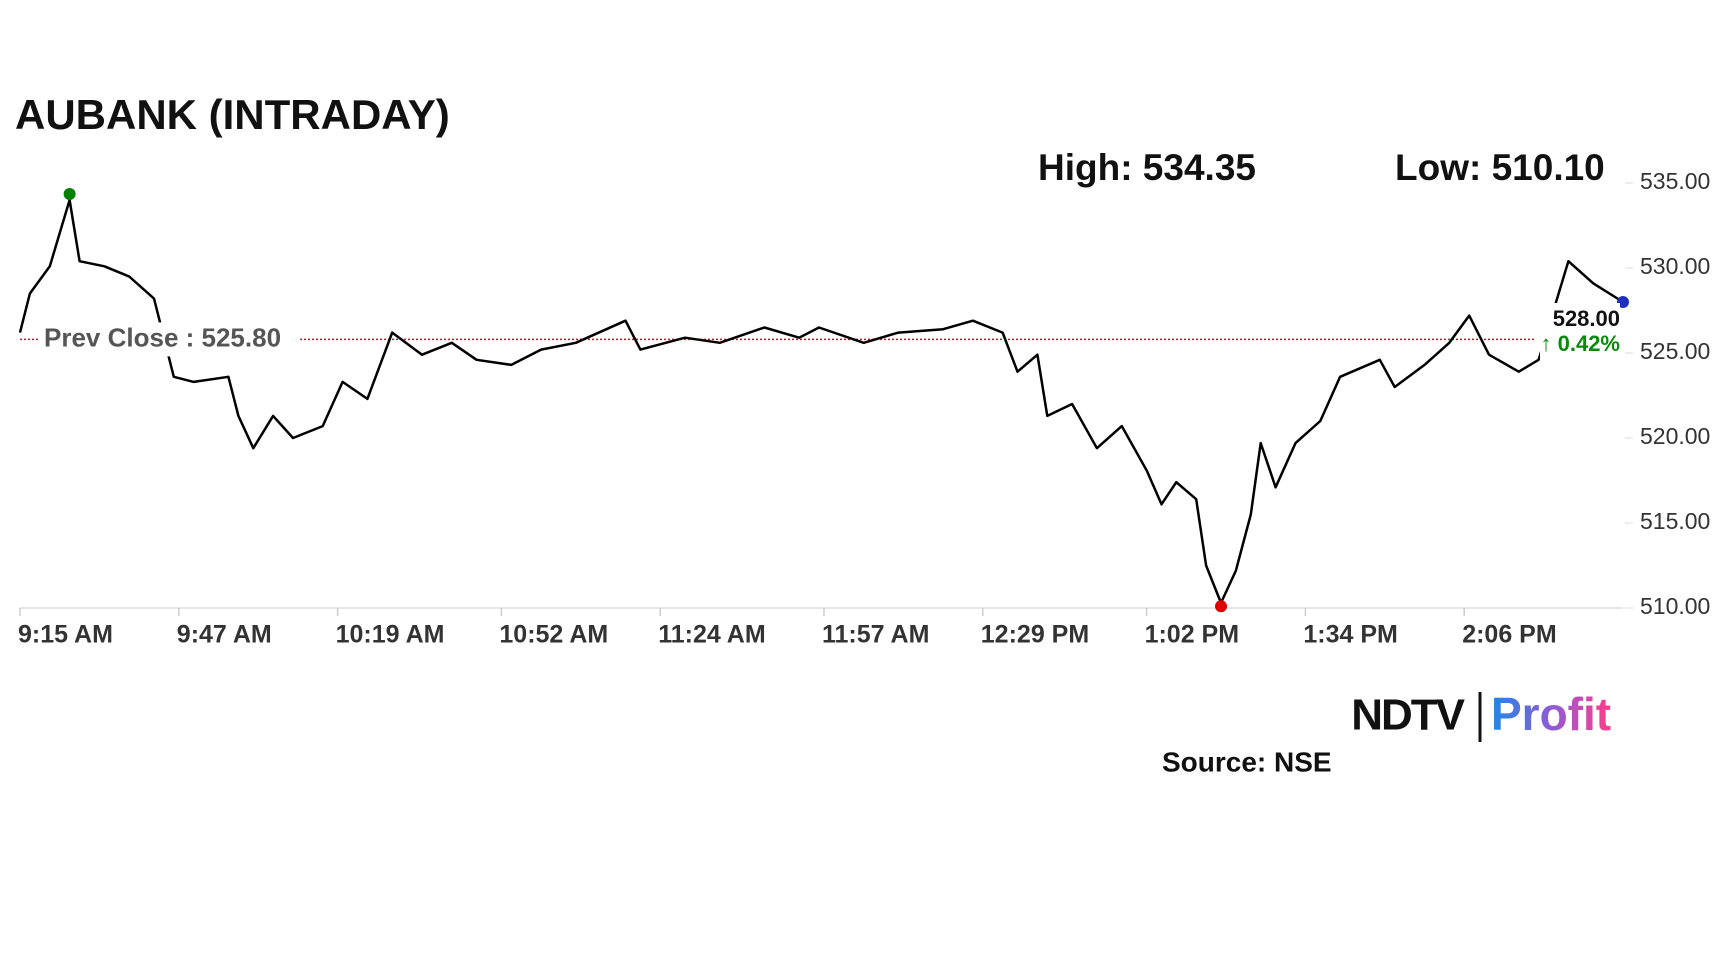 Image resolution: width=1728 pixels, height=972 pixels. Describe the element at coordinates (711, 635) in the screenshot. I see `x-tick-label: 11:24 AM` at that location.